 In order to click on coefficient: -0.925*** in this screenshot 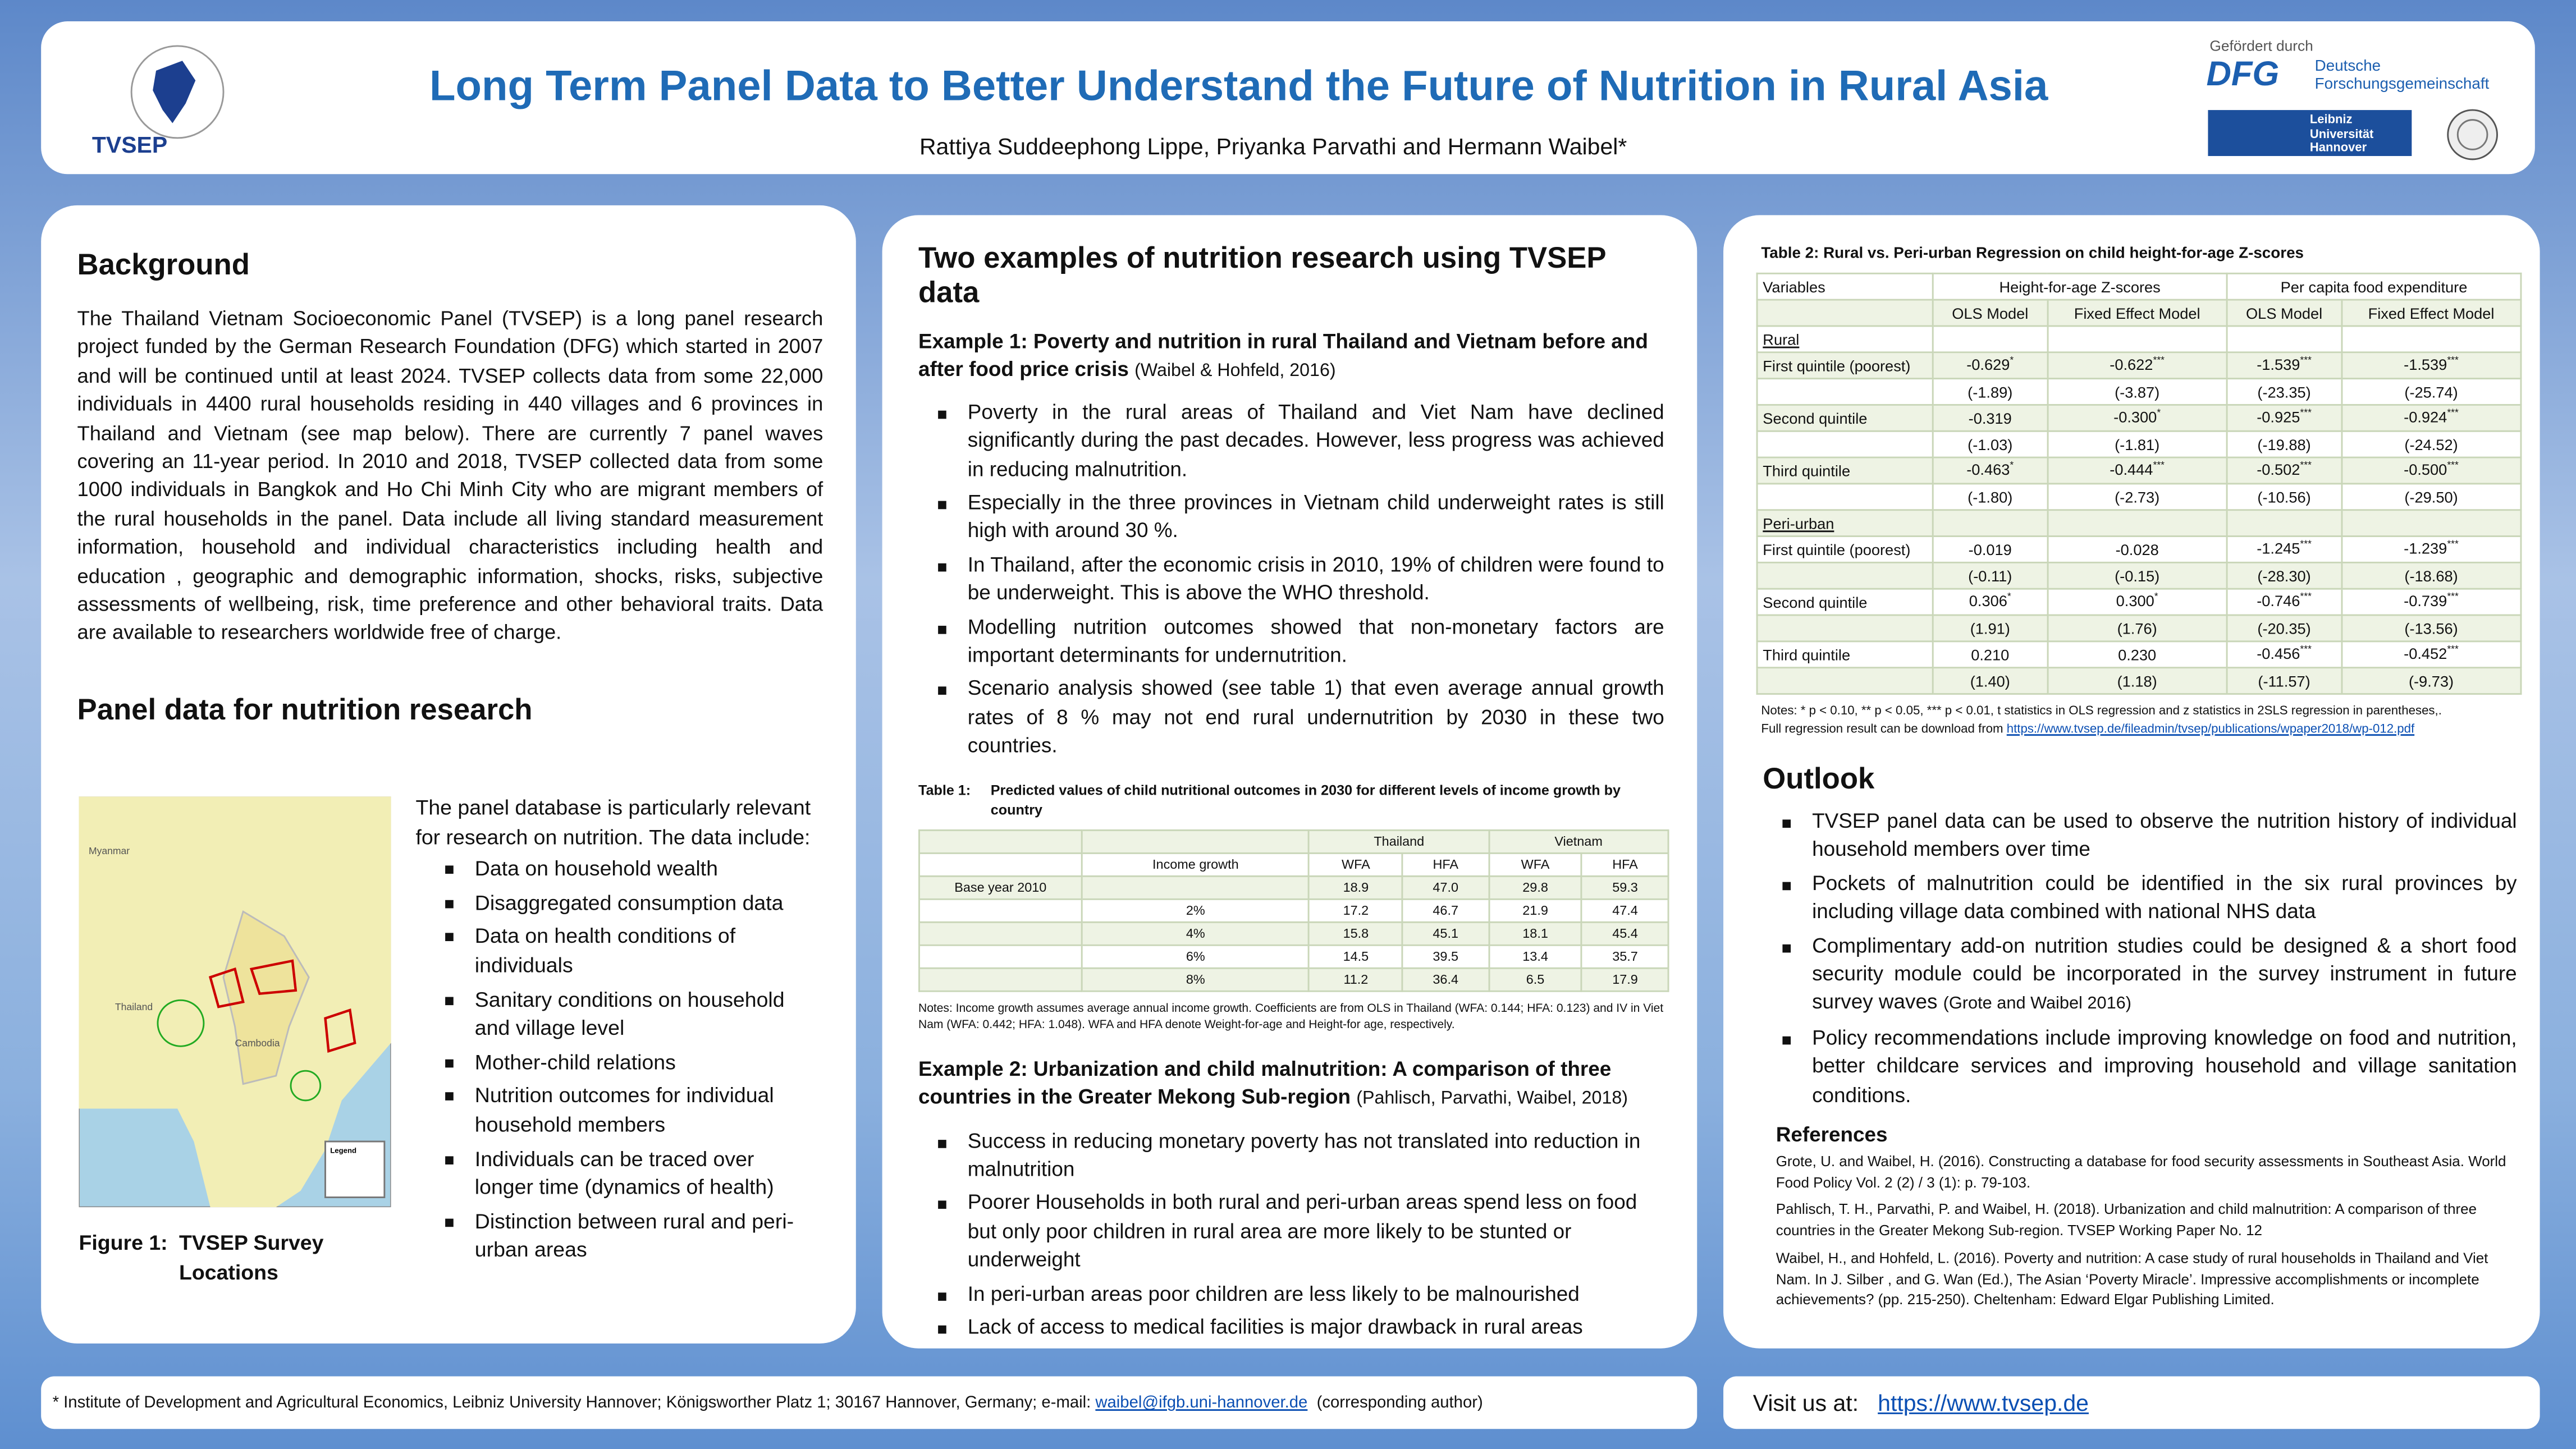, I will do `click(2284, 417)`.